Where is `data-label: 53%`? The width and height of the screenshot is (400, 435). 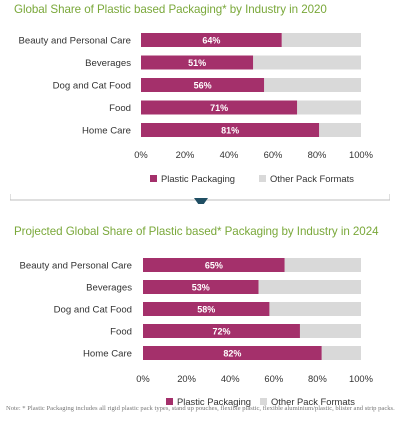 data-label: 53% is located at coordinates (201, 288).